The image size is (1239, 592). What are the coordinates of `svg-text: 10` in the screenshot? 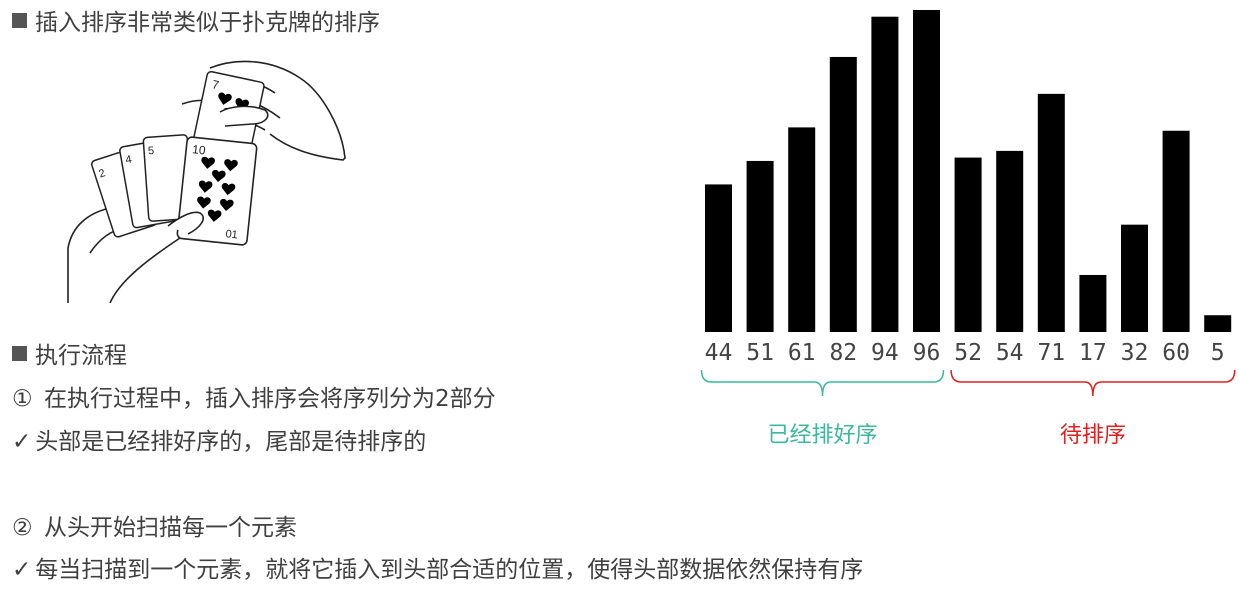 It's located at (199, 149).